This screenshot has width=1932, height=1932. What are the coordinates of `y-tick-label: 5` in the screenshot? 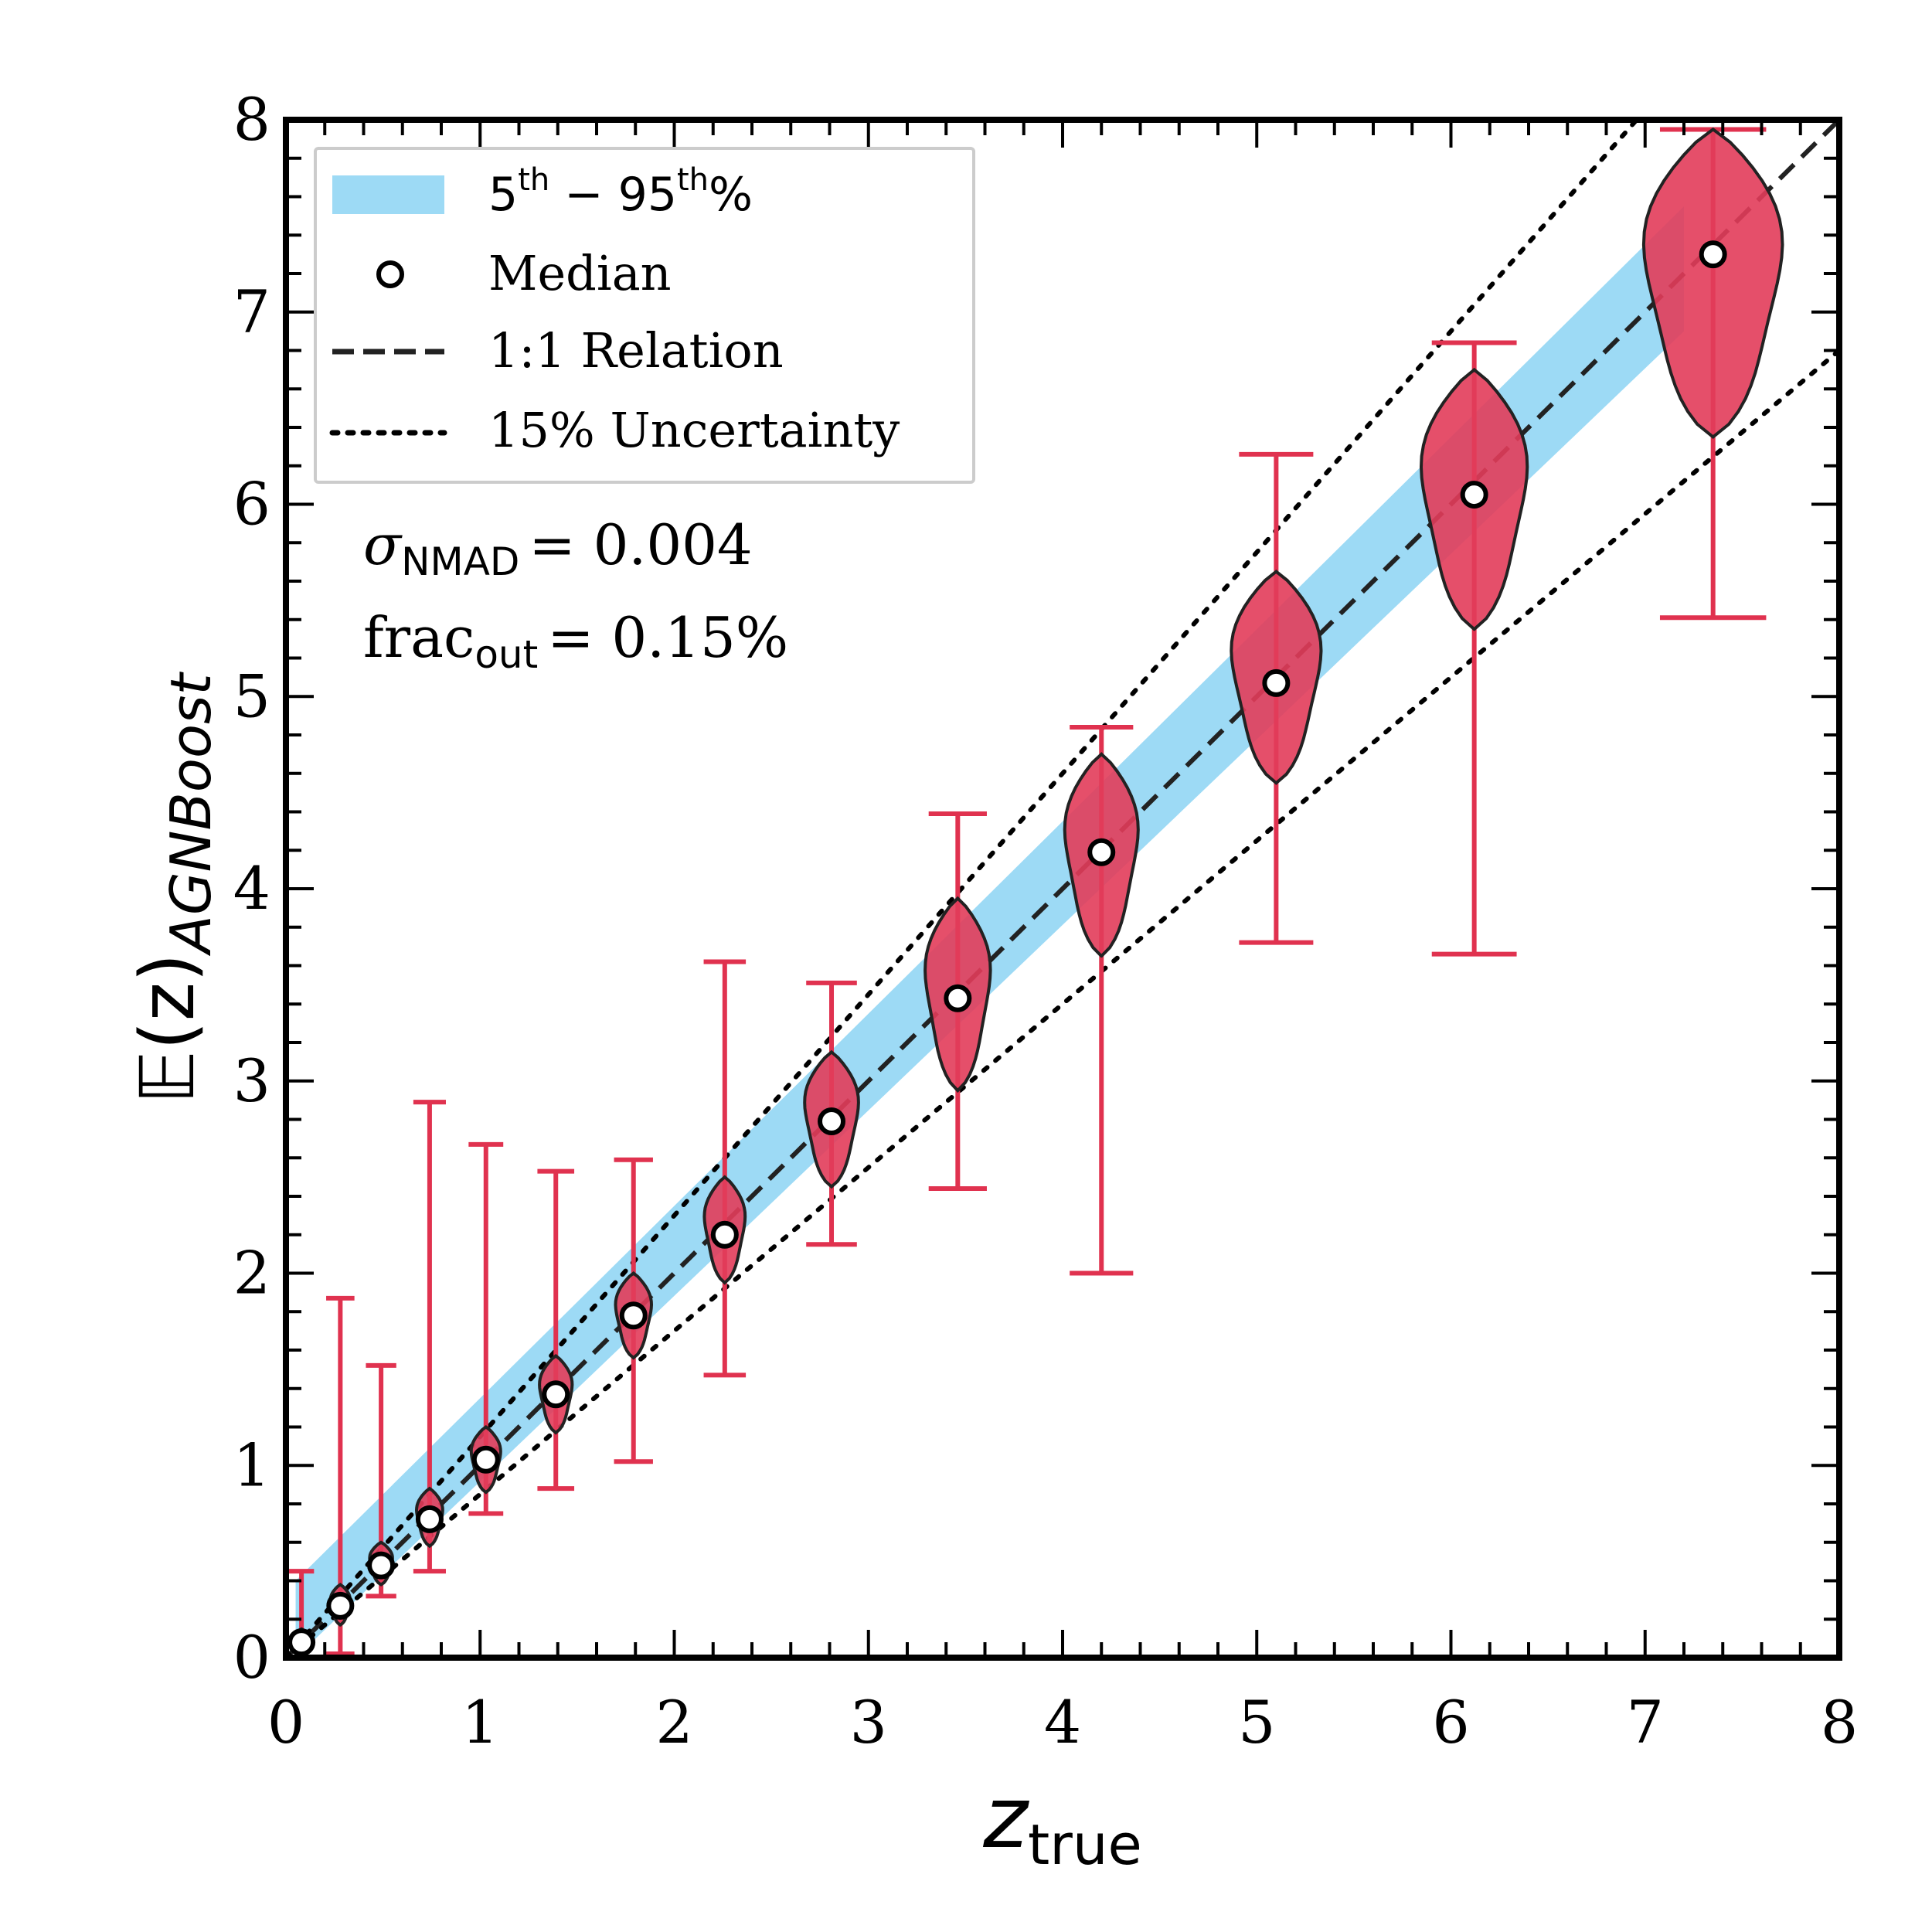 It's located at (252, 696).